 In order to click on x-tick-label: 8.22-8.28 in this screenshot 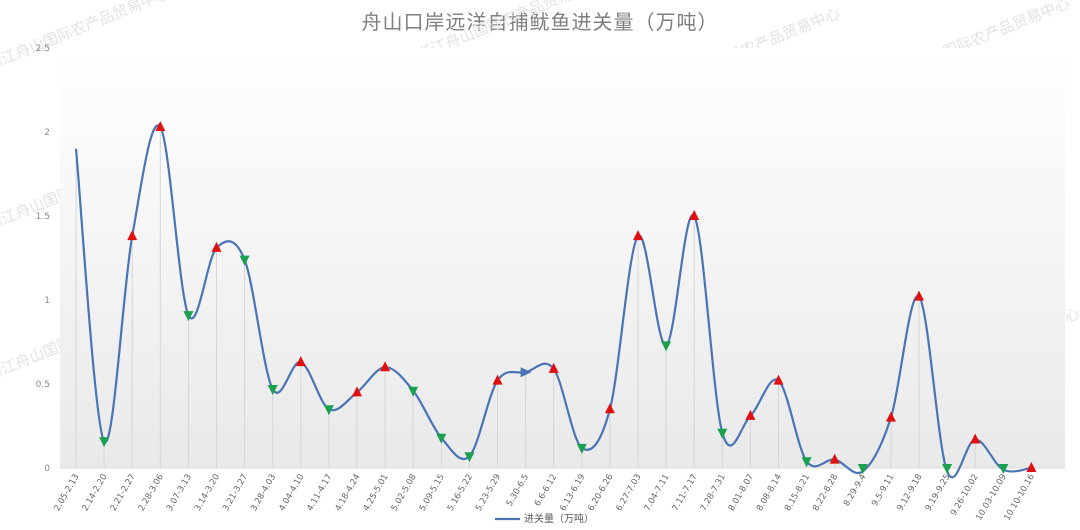, I will do `click(825, 493)`.